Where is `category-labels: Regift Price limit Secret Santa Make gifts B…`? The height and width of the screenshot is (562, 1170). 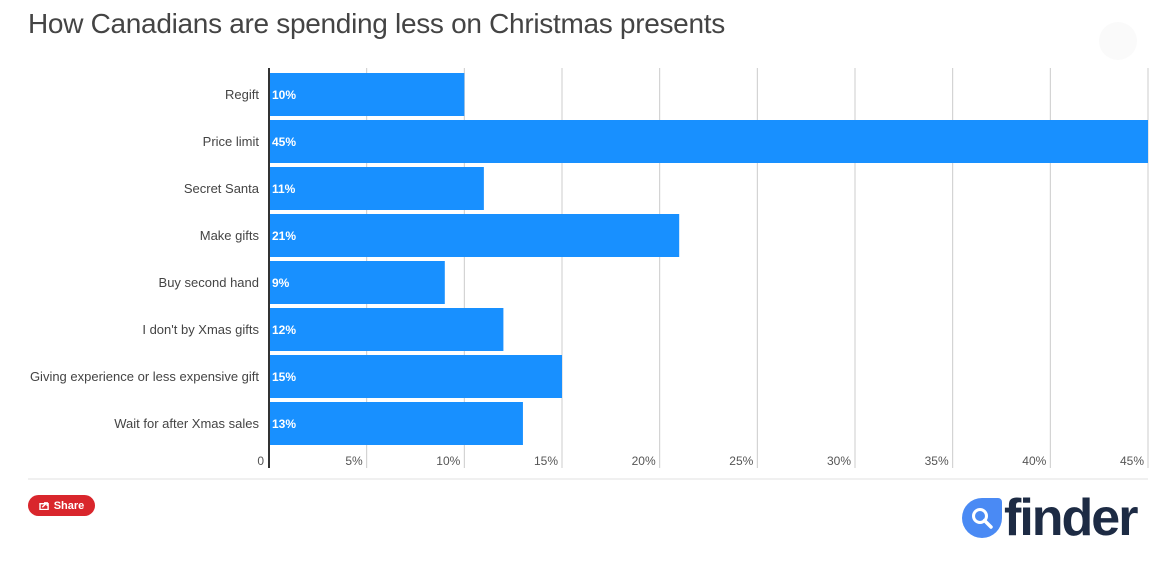
category-labels: Regift Price limit Secret Santa Make gifts B… is located at coordinates (145, 259).